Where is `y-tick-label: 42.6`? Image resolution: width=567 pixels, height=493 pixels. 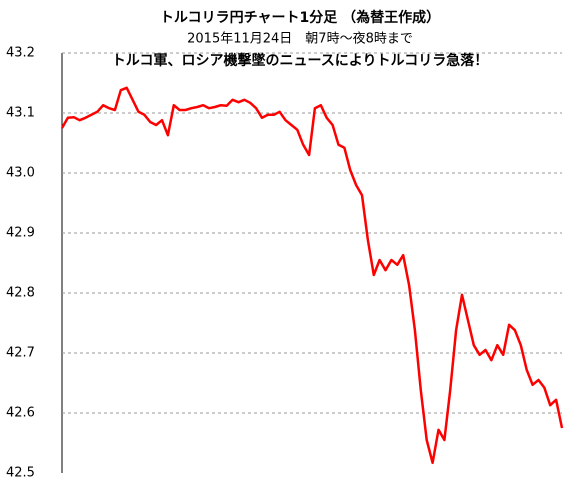
y-tick-label: 42.6 is located at coordinates (20, 413).